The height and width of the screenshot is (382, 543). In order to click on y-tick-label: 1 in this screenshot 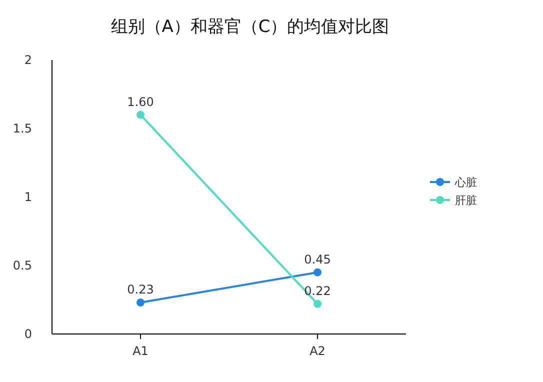, I will do `click(28, 197)`.